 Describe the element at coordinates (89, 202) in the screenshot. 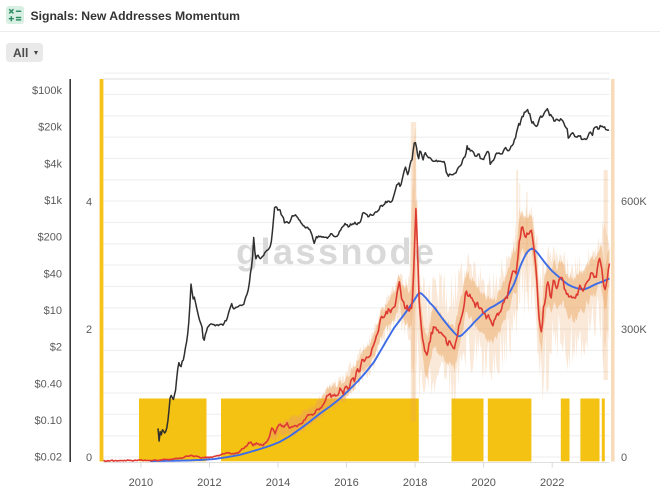

I see `svg-text: 4` at that location.